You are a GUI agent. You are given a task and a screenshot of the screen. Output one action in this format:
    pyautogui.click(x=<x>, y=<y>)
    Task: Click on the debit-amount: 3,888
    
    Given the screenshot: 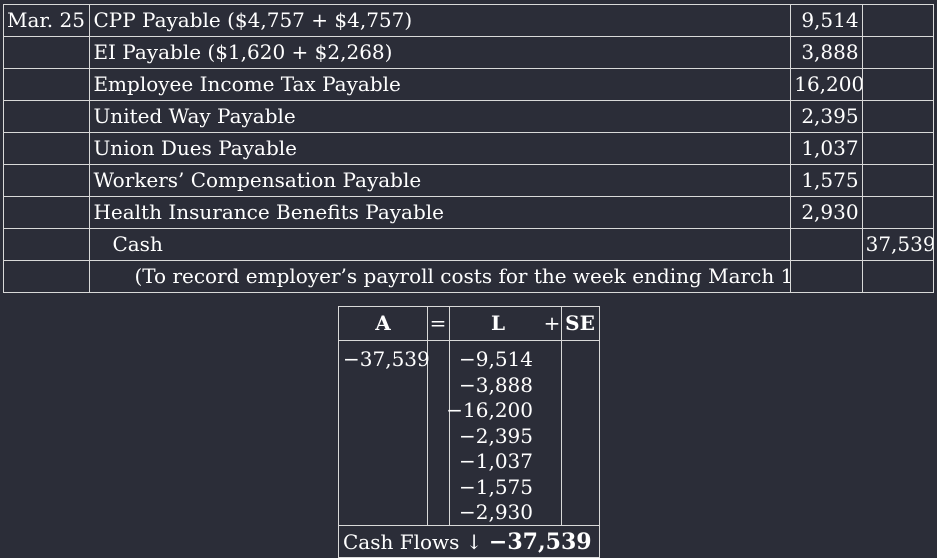 What is the action you would take?
    pyautogui.click(x=826, y=52)
    